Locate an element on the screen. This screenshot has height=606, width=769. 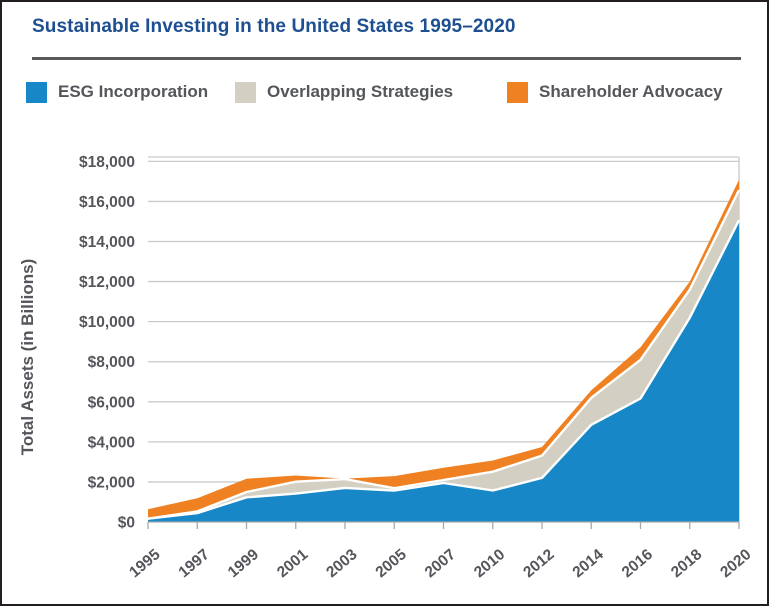
x-tick-label: 1999 is located at coordinates (244, 563).